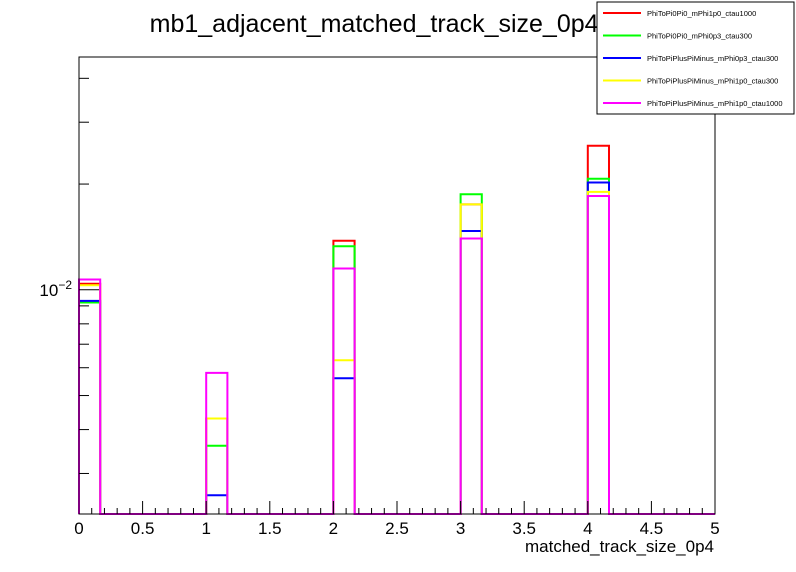  I want to click on x-tick-label: 3.5, so click(524, 528).